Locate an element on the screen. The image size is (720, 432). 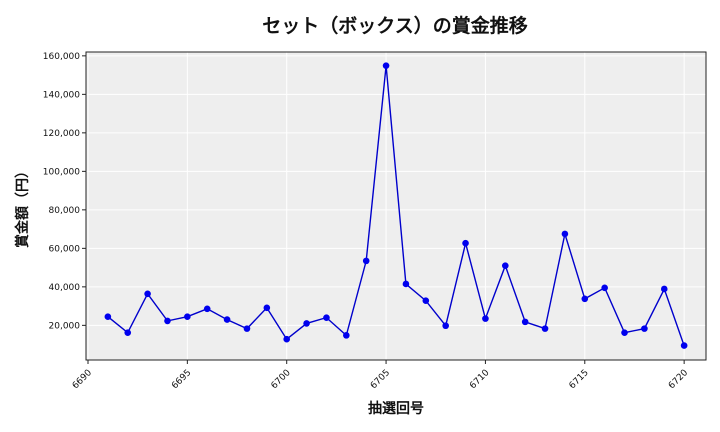
y-tick-label: 40,000 is located at coordinates (65, 288).